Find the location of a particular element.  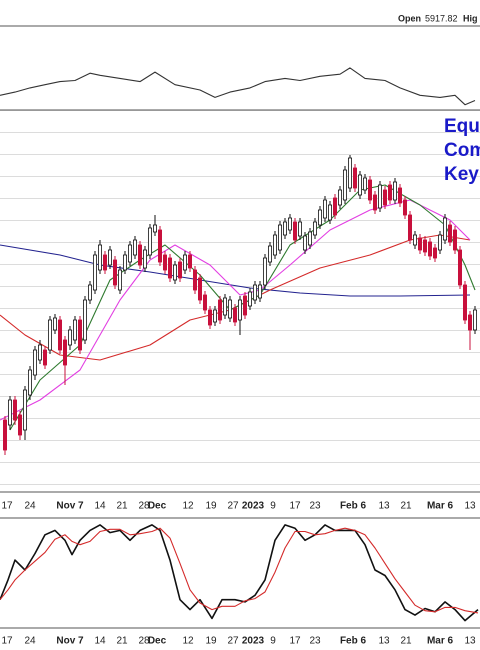

x-tick-label: Feb 6 is located at coordinates (353, 506).